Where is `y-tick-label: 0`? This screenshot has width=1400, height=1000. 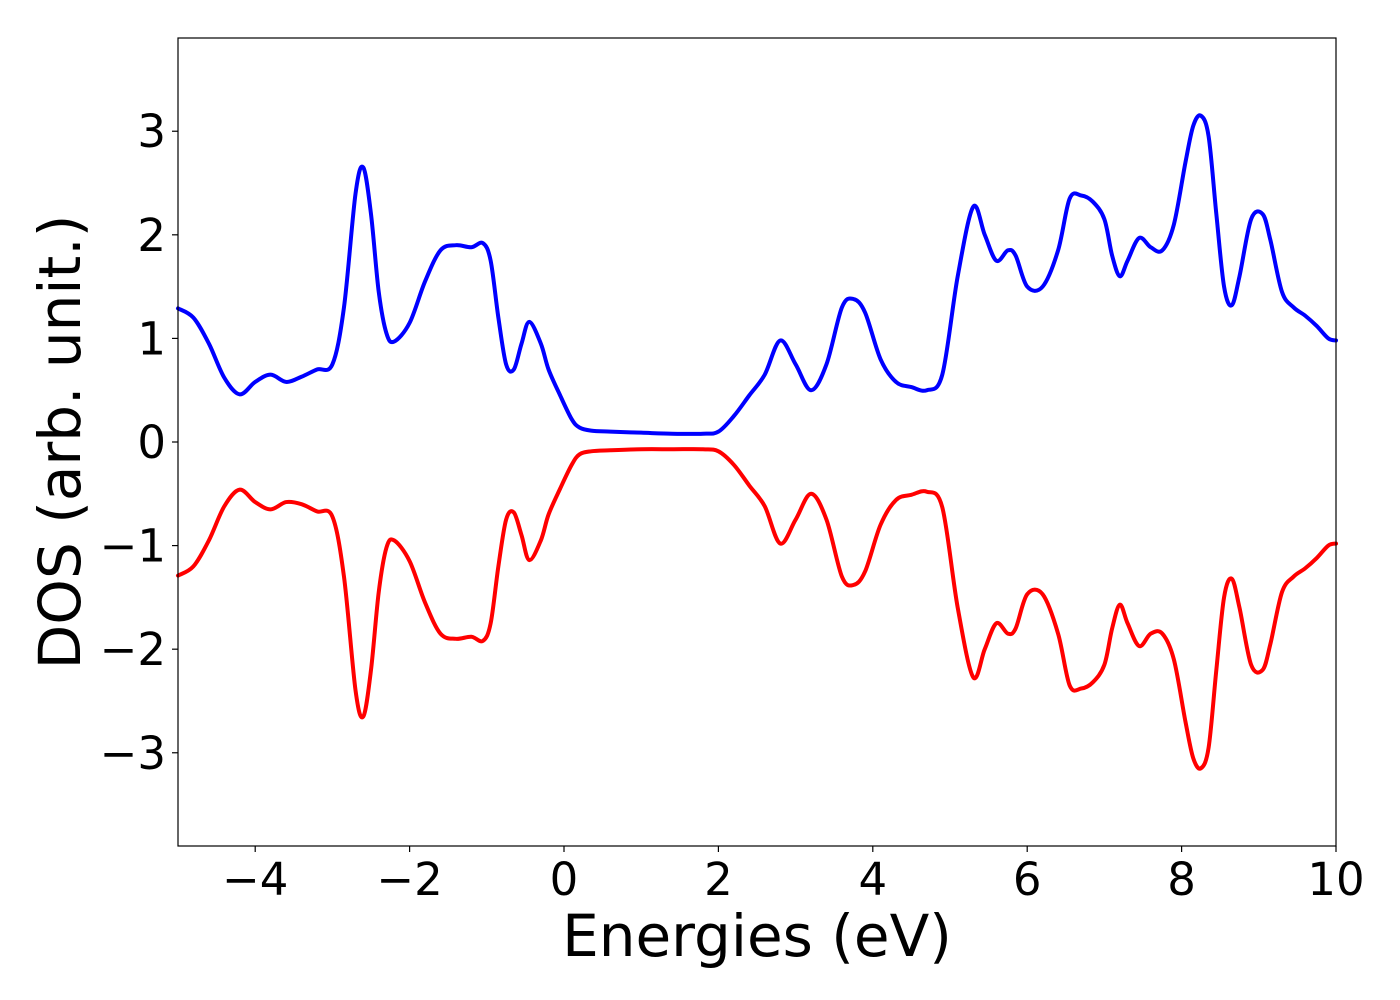 y-tick-label: 0 is located at coordinates (151, 442).